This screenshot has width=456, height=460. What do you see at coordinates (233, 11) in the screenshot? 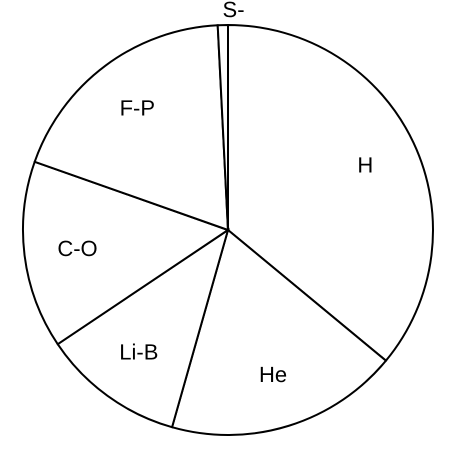
I see `slice-label: S-` at bounding box center [233, 11].